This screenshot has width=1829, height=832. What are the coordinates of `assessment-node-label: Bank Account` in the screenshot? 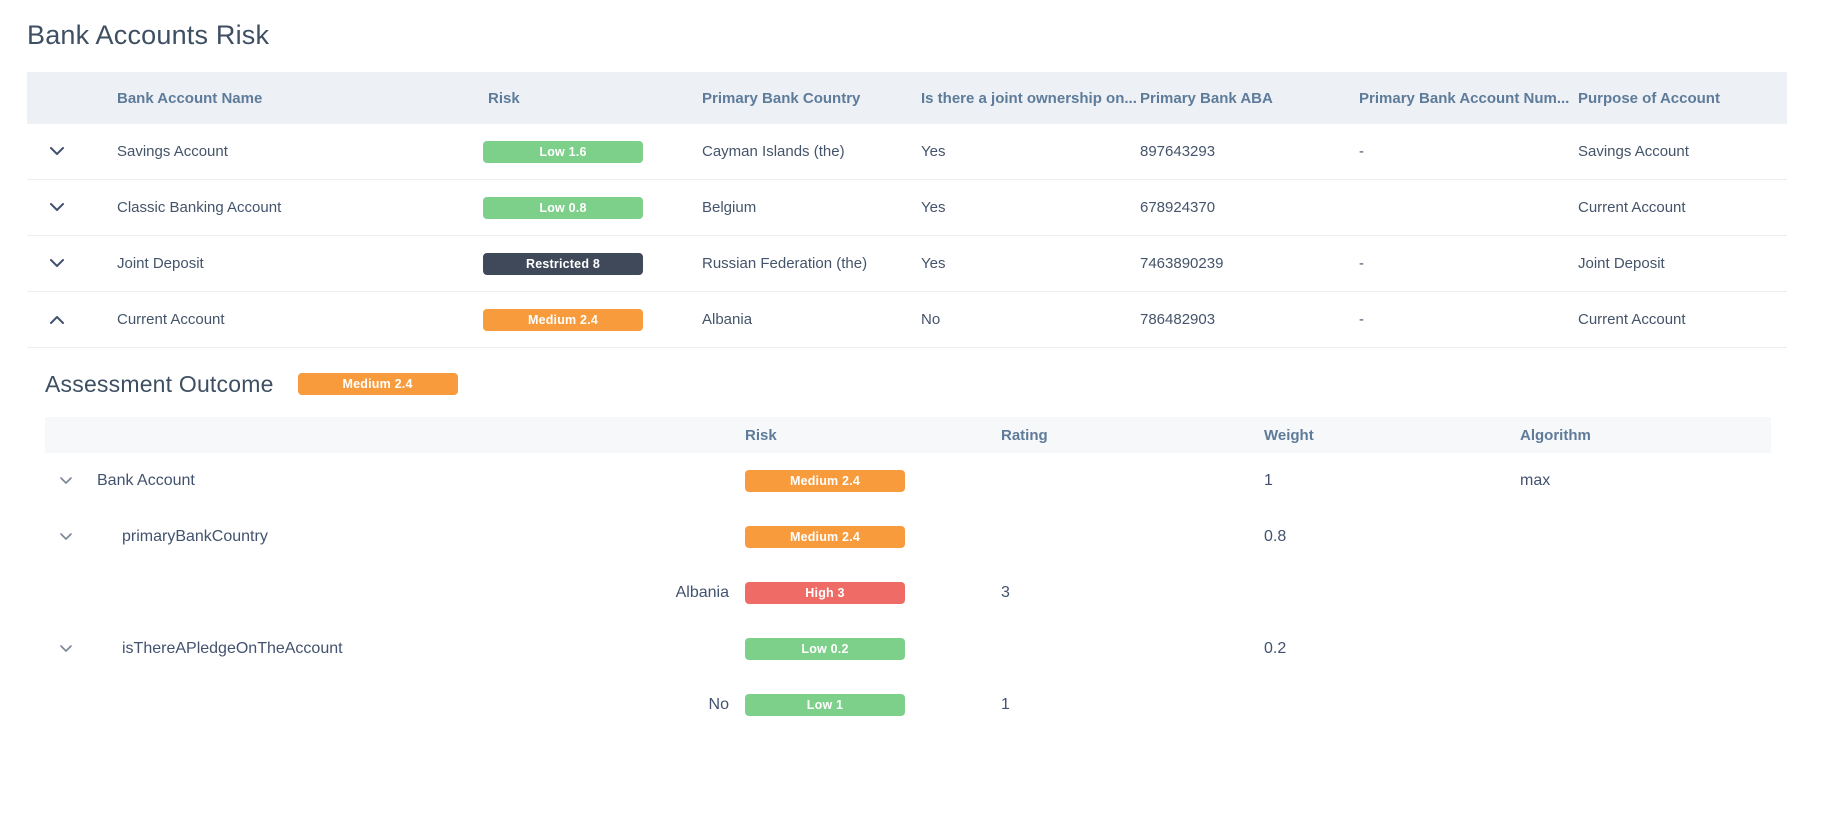 It's located at (146, 480).